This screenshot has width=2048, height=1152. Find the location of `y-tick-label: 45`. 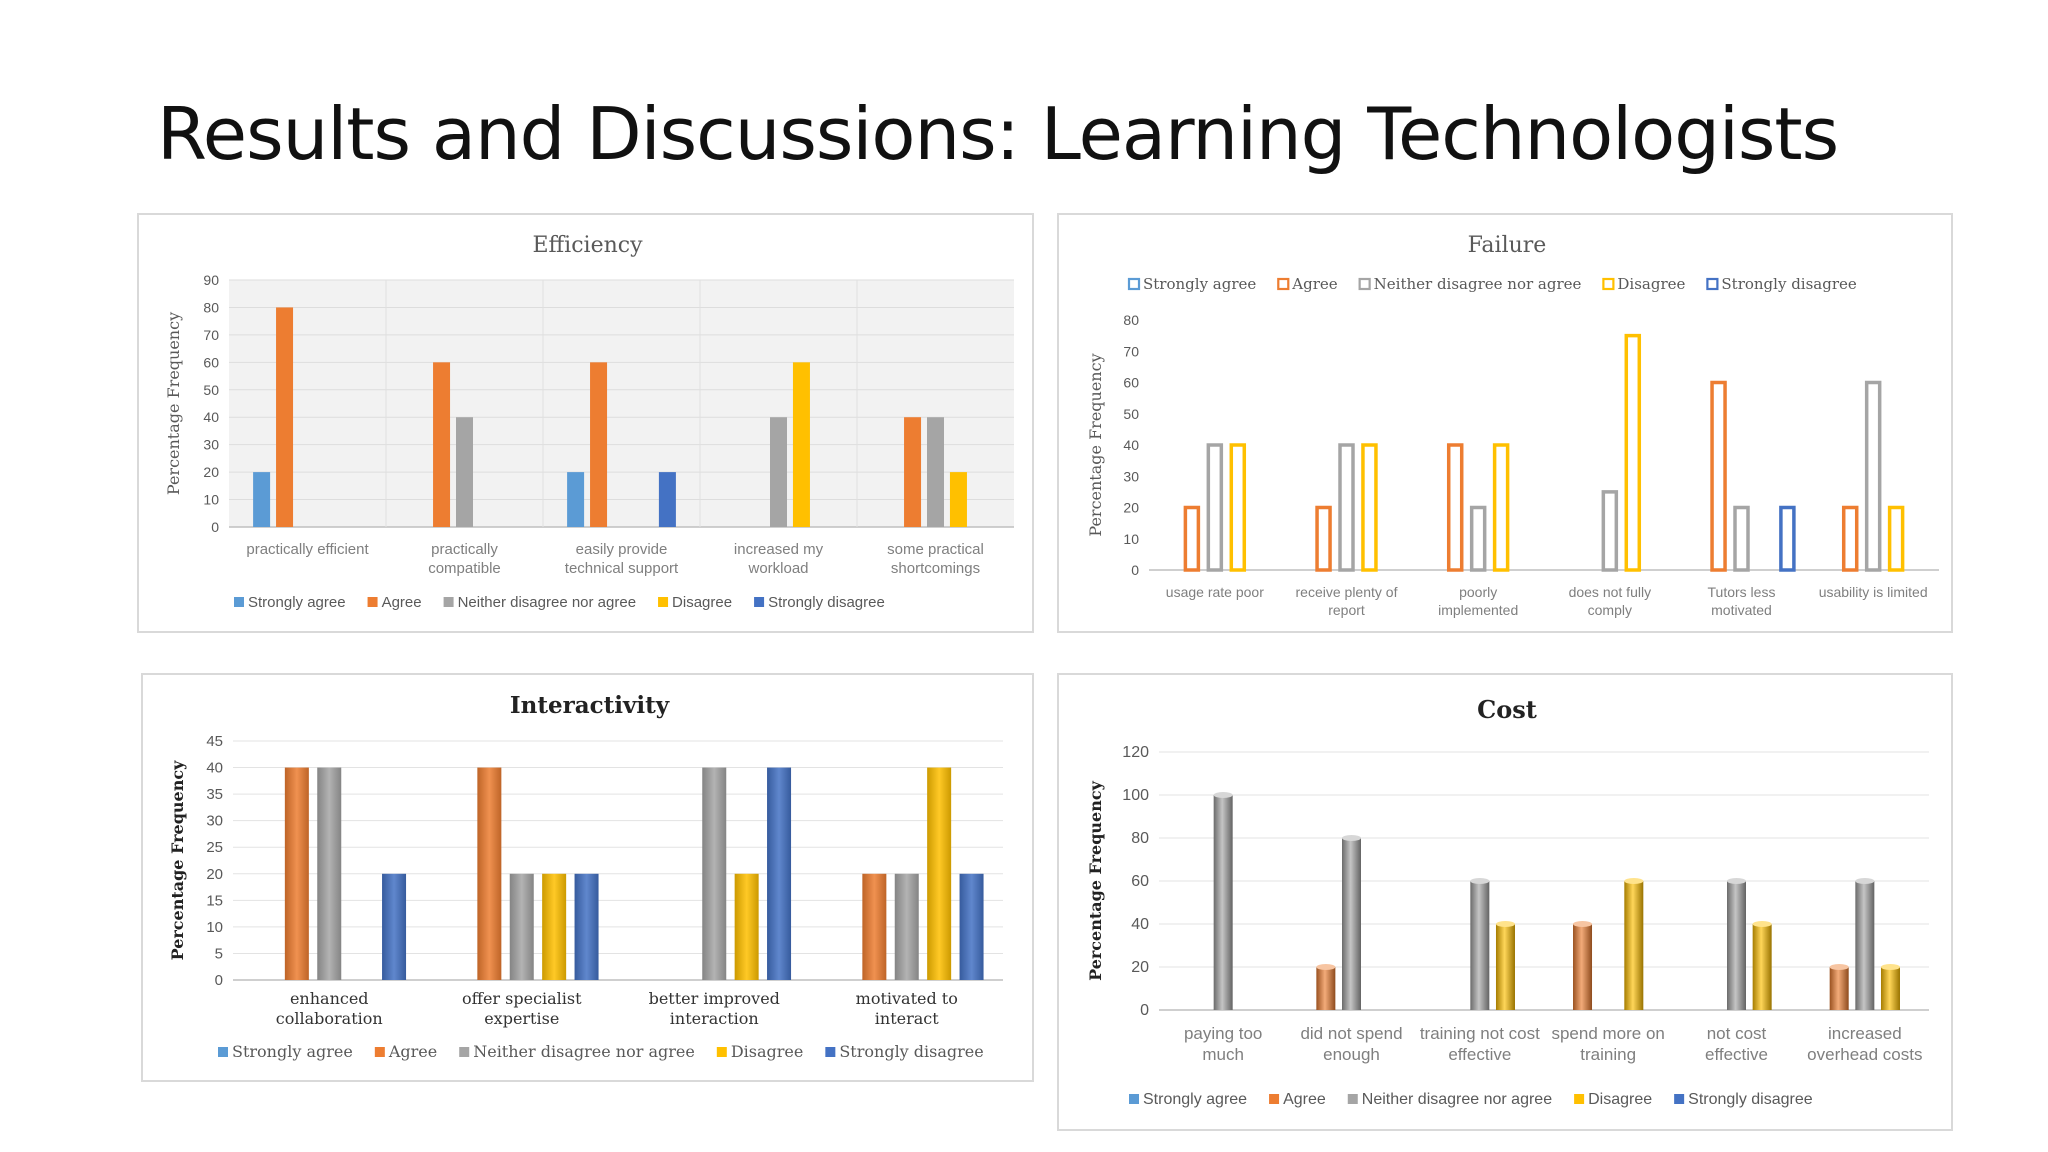

y-tick-label: 45 is located at coordinates (214, 741).